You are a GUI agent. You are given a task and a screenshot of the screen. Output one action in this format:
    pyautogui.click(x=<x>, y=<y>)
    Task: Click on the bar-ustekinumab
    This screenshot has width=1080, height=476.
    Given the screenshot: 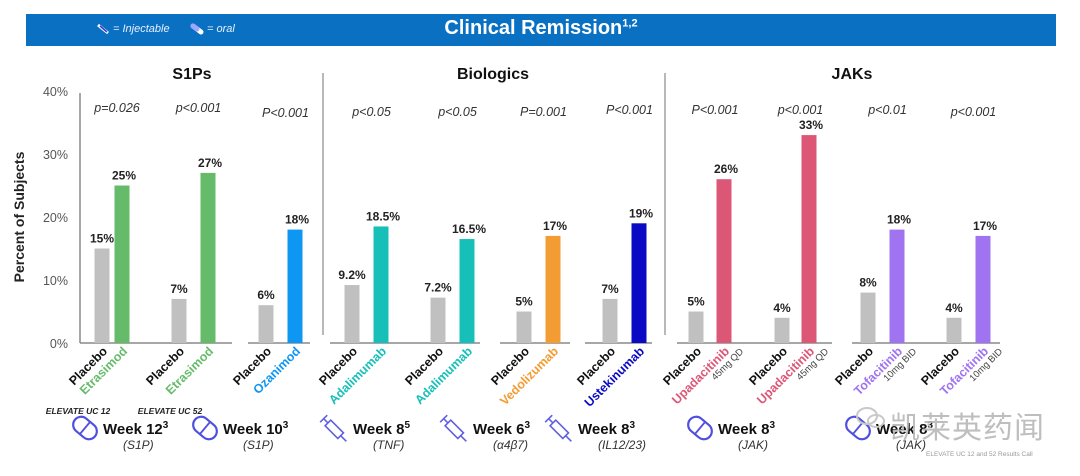 What is the action you would take?
    pyautogui.click(x=639, y=283)
    